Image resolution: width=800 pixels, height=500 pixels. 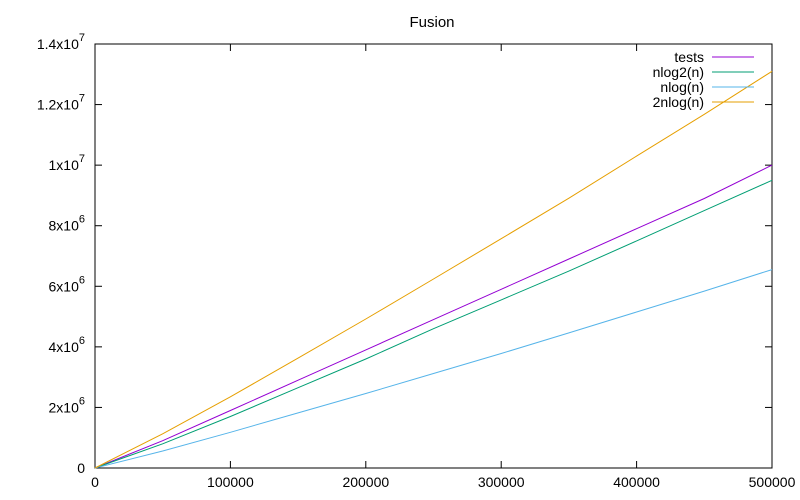 I want to click on y-tick-mantissa: 0, so click(x=81, y=468).